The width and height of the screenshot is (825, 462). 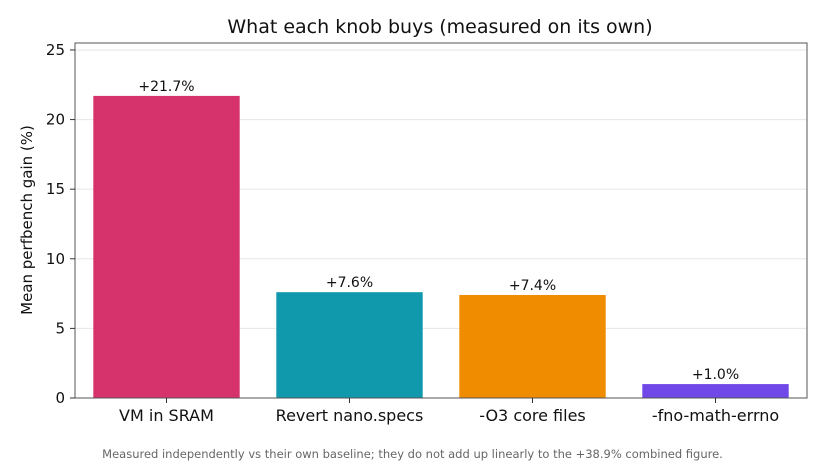 I want to click on data-label: +7.4%, so click(x=532, y=286).